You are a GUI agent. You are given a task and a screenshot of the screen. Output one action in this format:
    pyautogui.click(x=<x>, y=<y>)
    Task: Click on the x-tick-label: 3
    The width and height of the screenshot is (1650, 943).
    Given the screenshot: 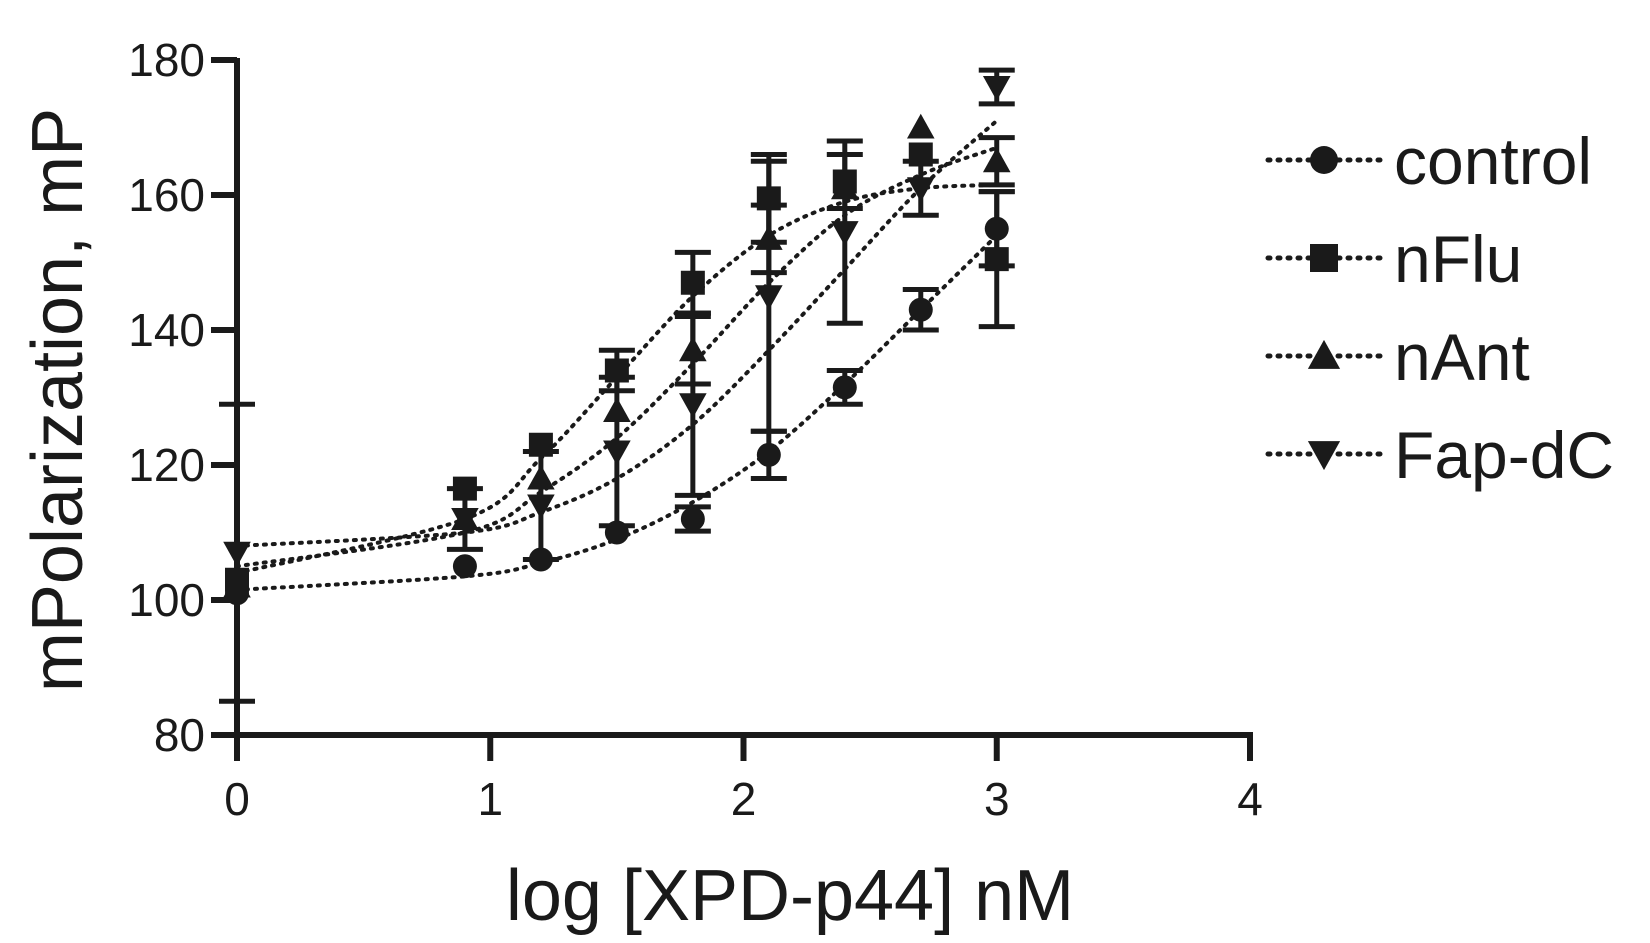 What is the action you would take?
    pyautogui.click(x=997, y=799)
    